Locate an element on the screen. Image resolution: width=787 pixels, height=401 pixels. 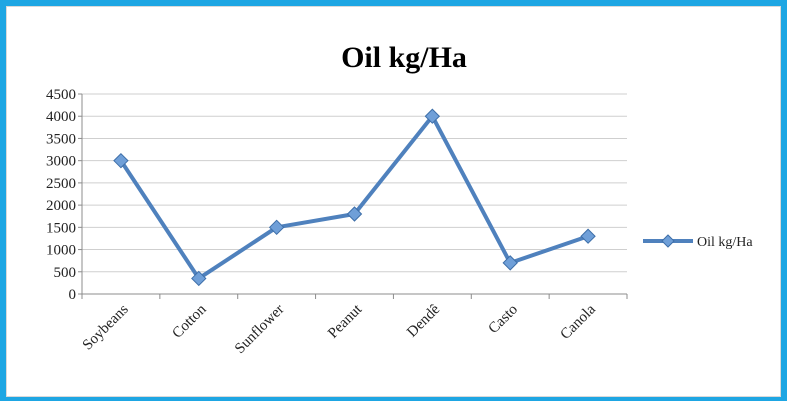
y-tick-label: 2500 is located at coordinates (61, 184).